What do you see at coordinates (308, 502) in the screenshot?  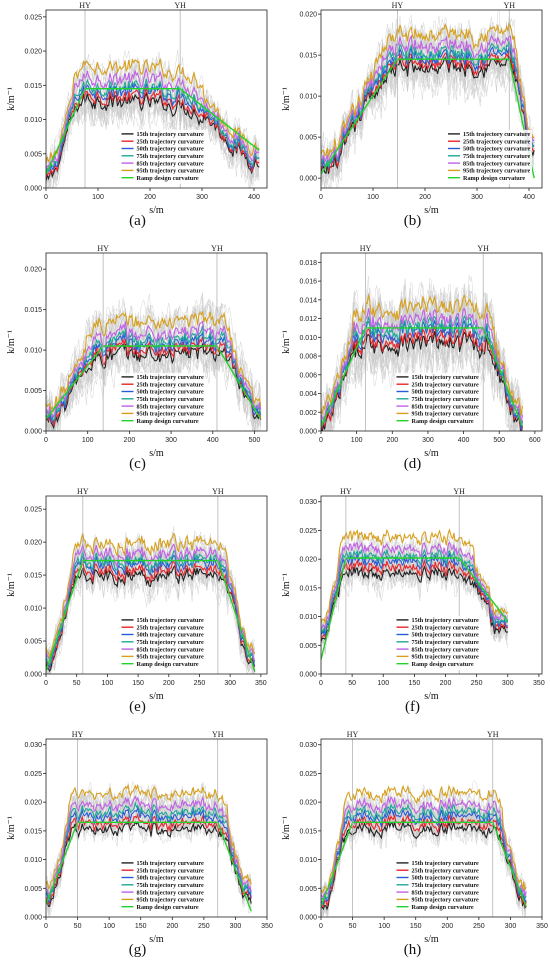 I see `y-tick-label: 0.030` at bounding box center [308, 502].